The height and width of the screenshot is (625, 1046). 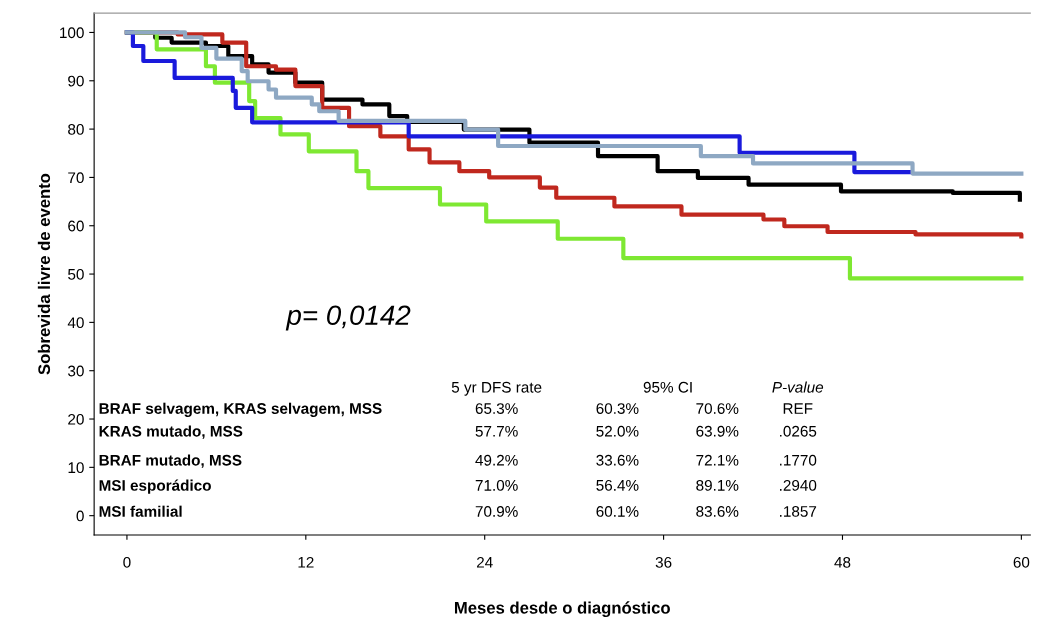 What do you see at coordinates (72, 33) in the screenshot?
I see `y-tick-label: 100` at bounding box center [72, 33].